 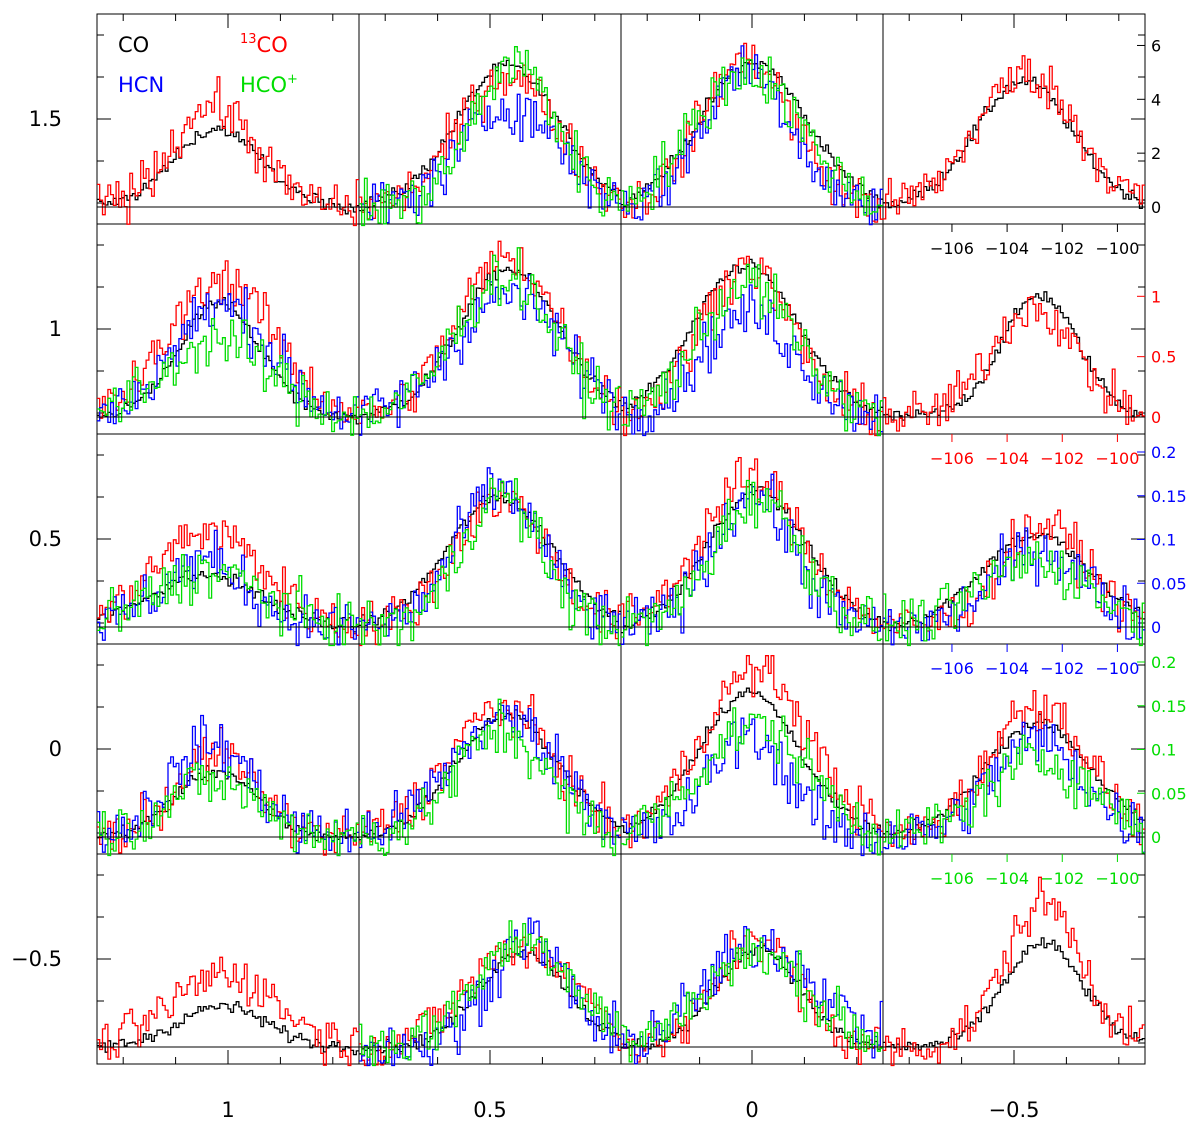 What do you see at coordinates (1163, 357) in the screenshot?
I see `scale-tick-label: 0.5` at bounding box center [1163, 357].